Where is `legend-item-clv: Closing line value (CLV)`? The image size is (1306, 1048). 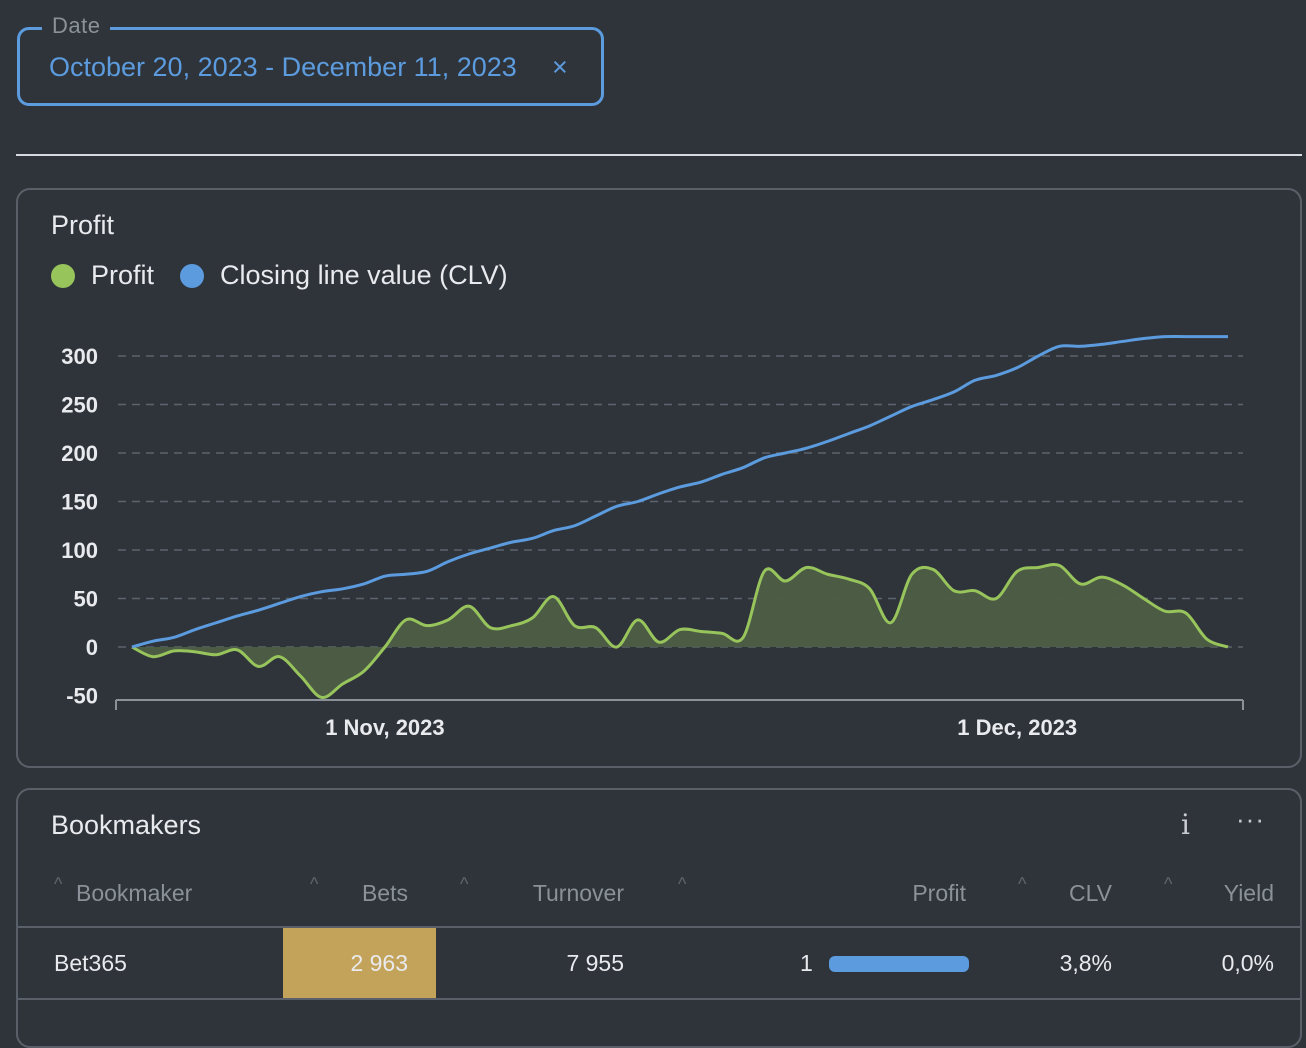
legend-item-clv: Closing line value (CLV) is located at coordinates (344, 275).